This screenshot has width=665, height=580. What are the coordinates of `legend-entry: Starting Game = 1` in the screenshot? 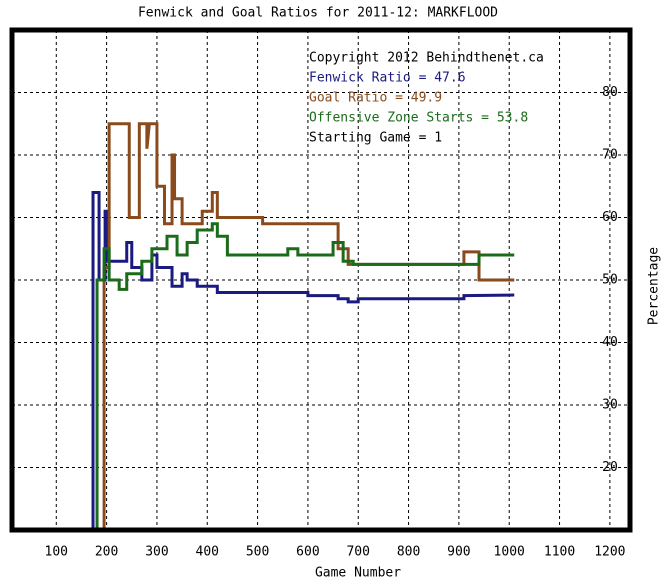 It's located at (375, 138).